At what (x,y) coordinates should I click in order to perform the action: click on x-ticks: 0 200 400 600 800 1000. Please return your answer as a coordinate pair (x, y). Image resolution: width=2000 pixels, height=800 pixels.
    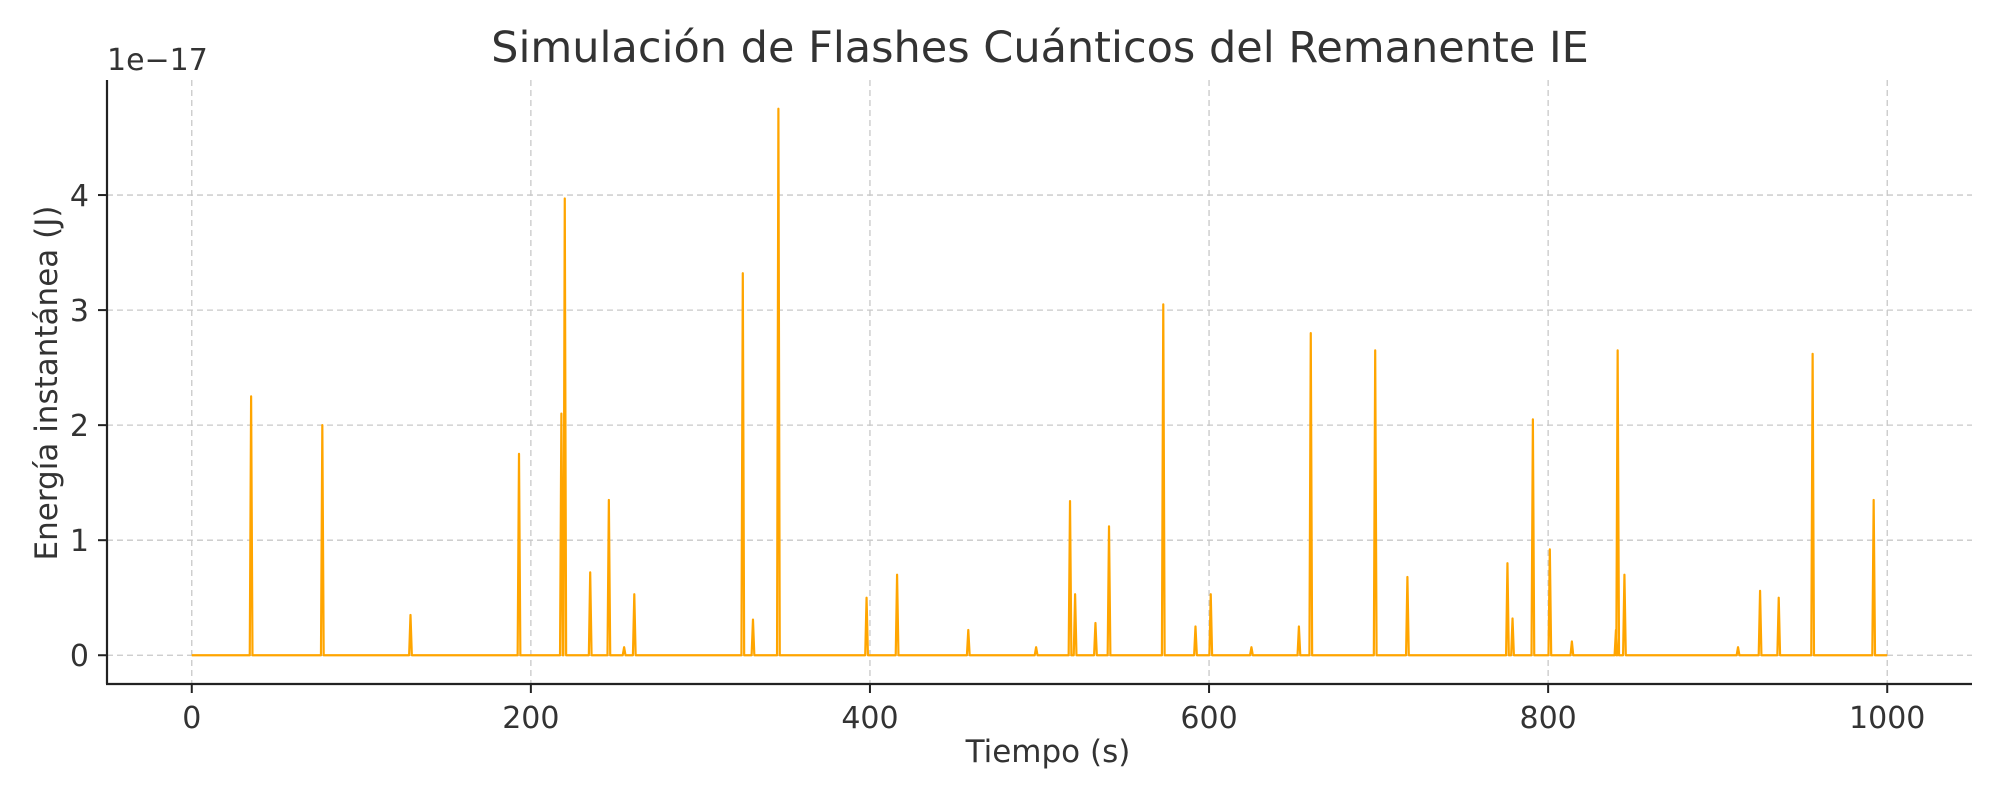
    Looking at the image, I should click on (1053, 710).